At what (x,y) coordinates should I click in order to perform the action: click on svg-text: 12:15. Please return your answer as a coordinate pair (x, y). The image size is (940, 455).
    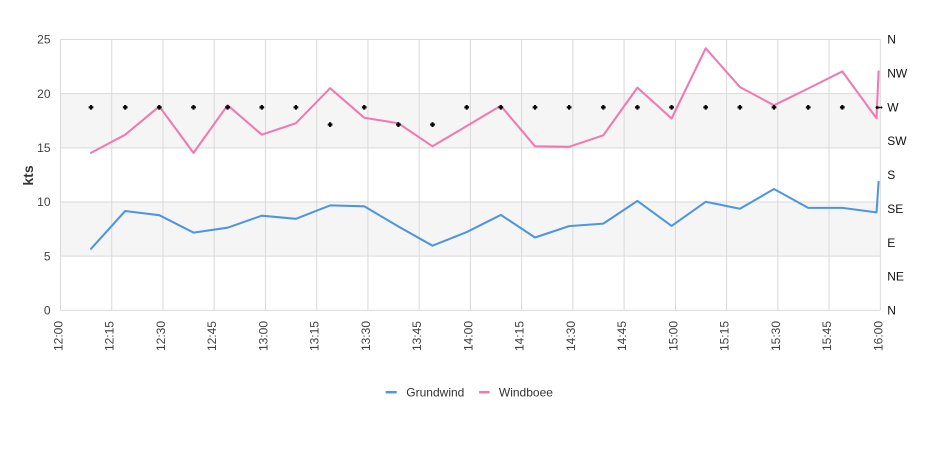
    Looking at the image, I should click on (110, 336).